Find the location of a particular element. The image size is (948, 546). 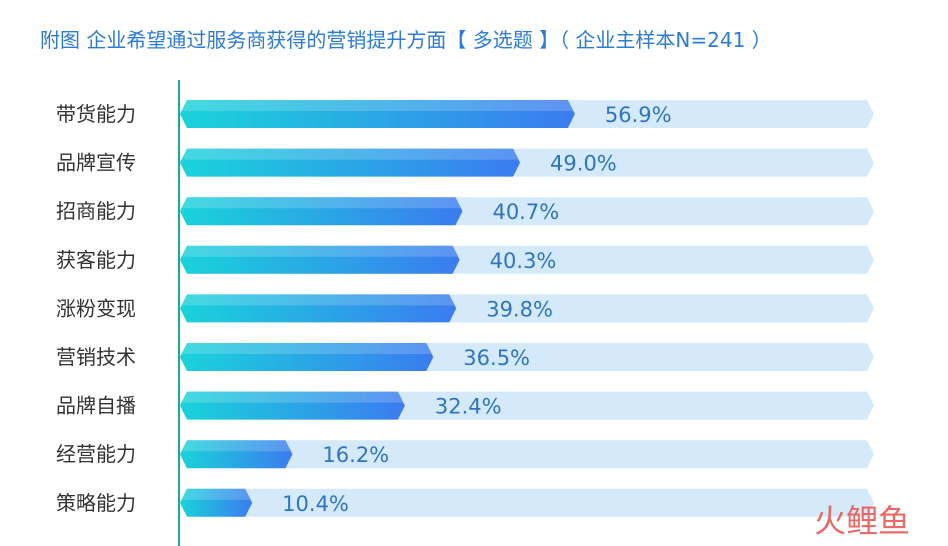

category-label: 品牌宣传 is located at coordinates (96, 163).